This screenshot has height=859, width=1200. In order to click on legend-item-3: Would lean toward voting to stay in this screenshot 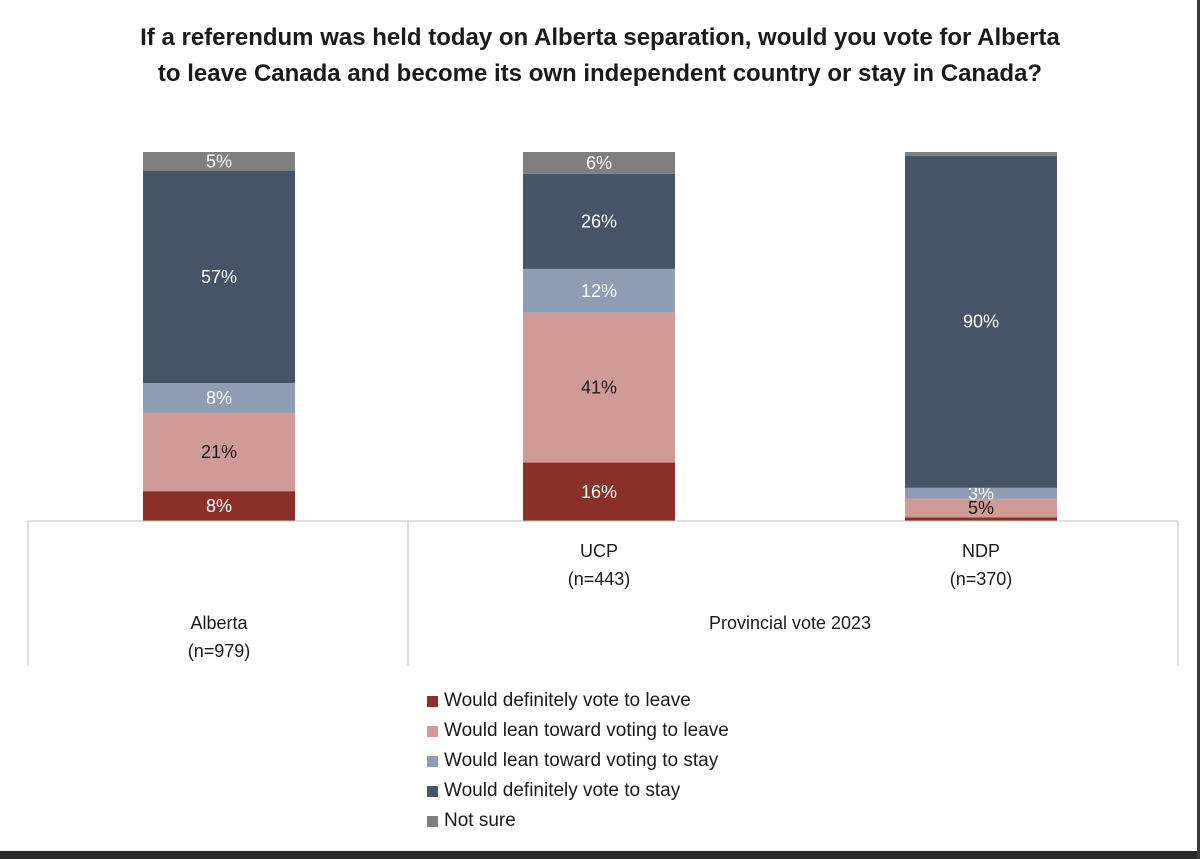, I will do `click(578, 761)`.